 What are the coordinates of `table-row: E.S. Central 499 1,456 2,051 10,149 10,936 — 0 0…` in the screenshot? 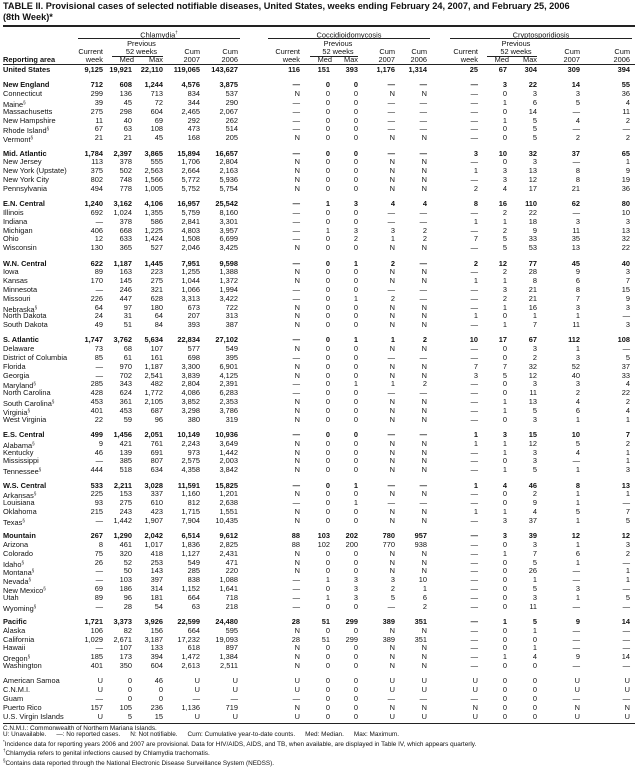 It's located at (320, 435).